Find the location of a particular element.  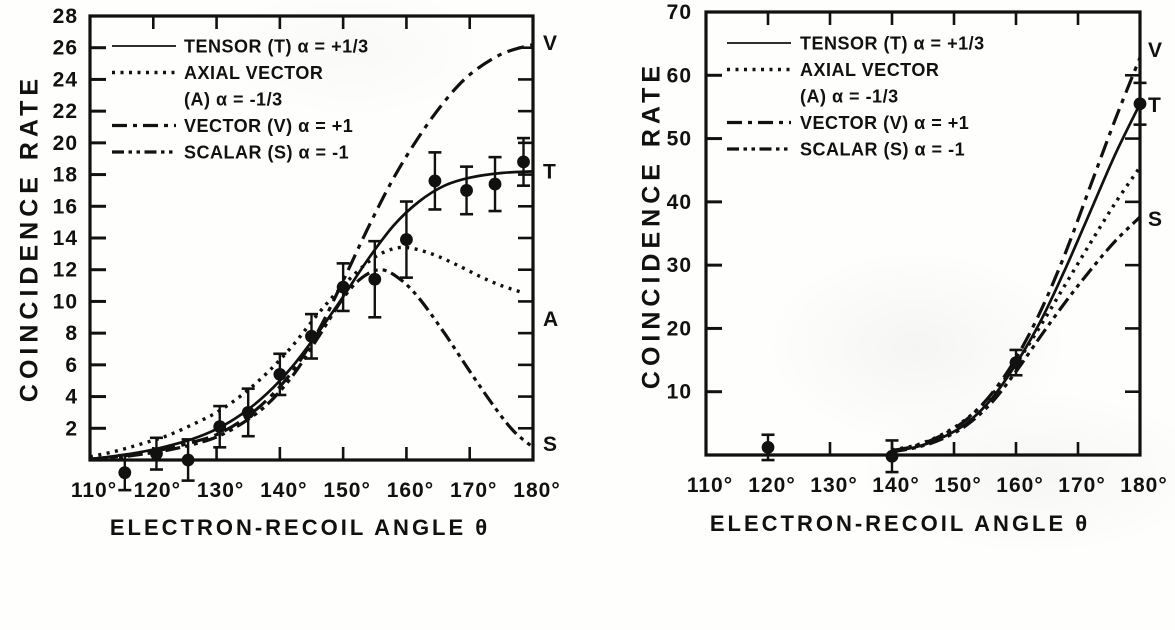

y-tick-label: 28 is located at coordinates (65, 16).